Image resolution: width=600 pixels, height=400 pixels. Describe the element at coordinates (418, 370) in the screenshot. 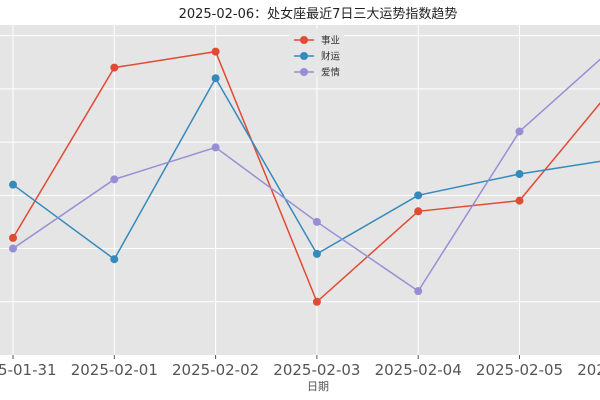

I see `x-tick-label: 2025-02-04` at that location.